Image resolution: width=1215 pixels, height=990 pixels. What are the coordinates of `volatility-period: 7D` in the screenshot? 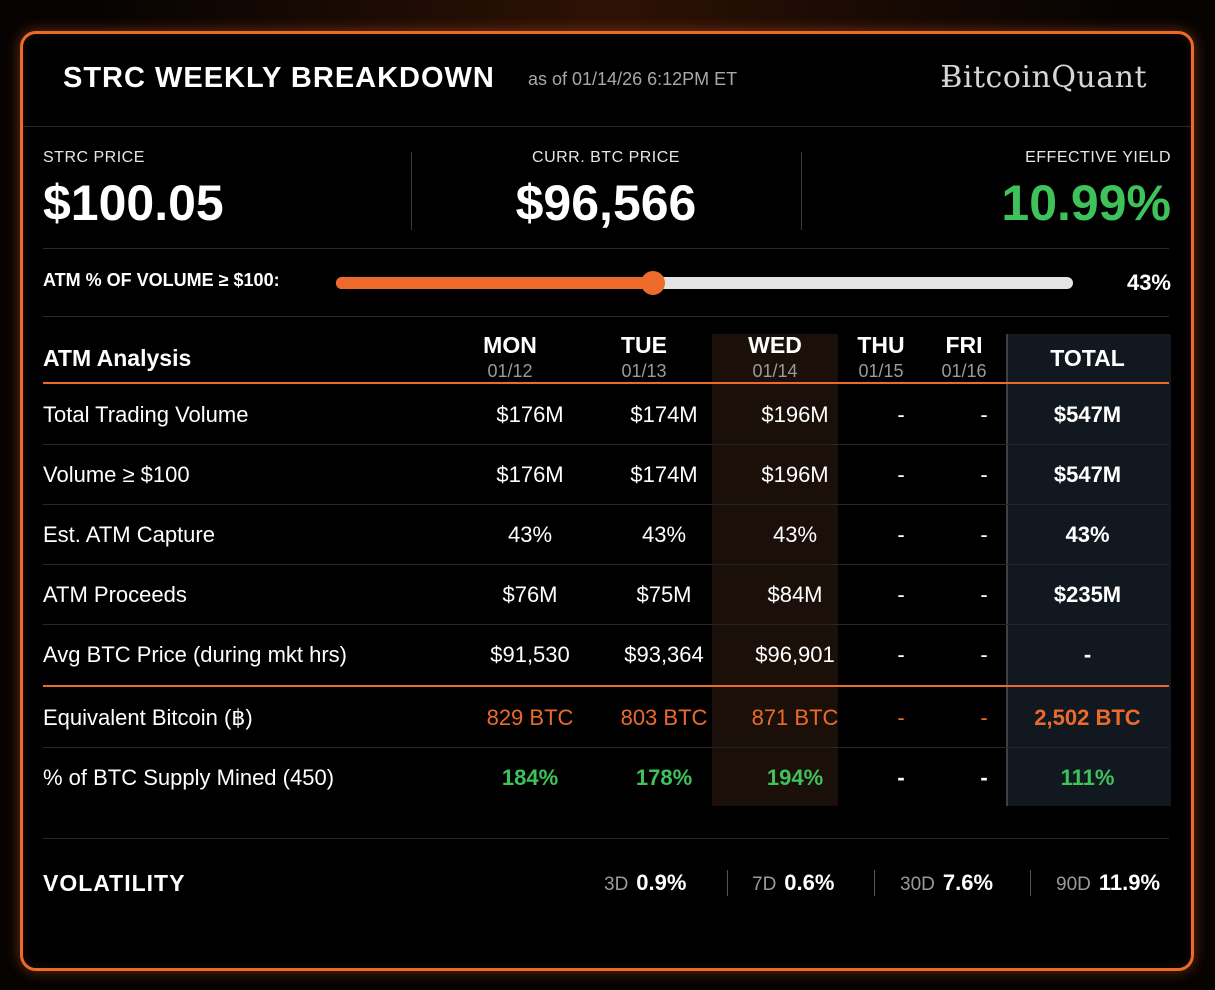 It's located at (764, 884).